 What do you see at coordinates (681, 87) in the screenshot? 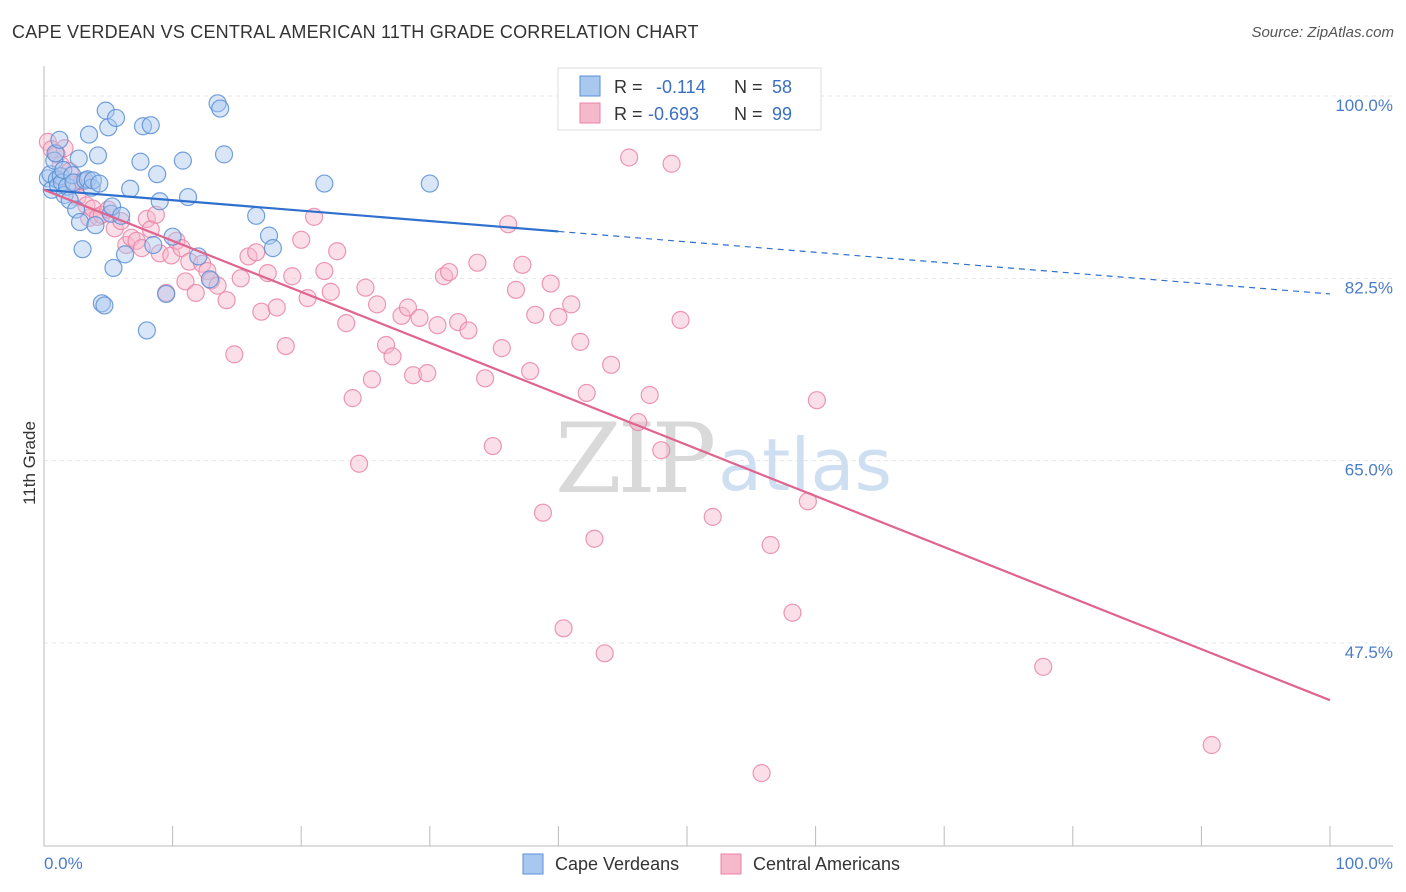
I see `stats-r-value-1: -0.114` at bounding box center [681, 87].